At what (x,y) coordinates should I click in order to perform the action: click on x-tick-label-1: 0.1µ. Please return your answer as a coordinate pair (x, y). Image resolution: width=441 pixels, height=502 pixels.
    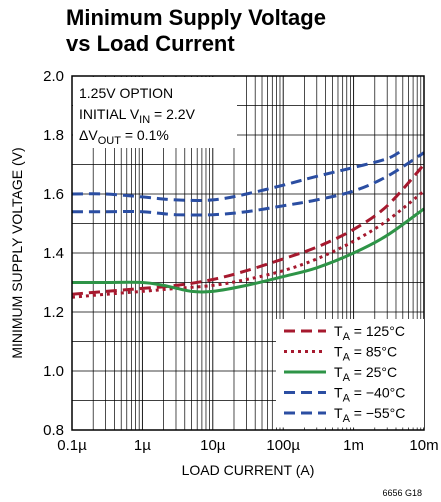
    Looking at the image, I should click on (72, 445).